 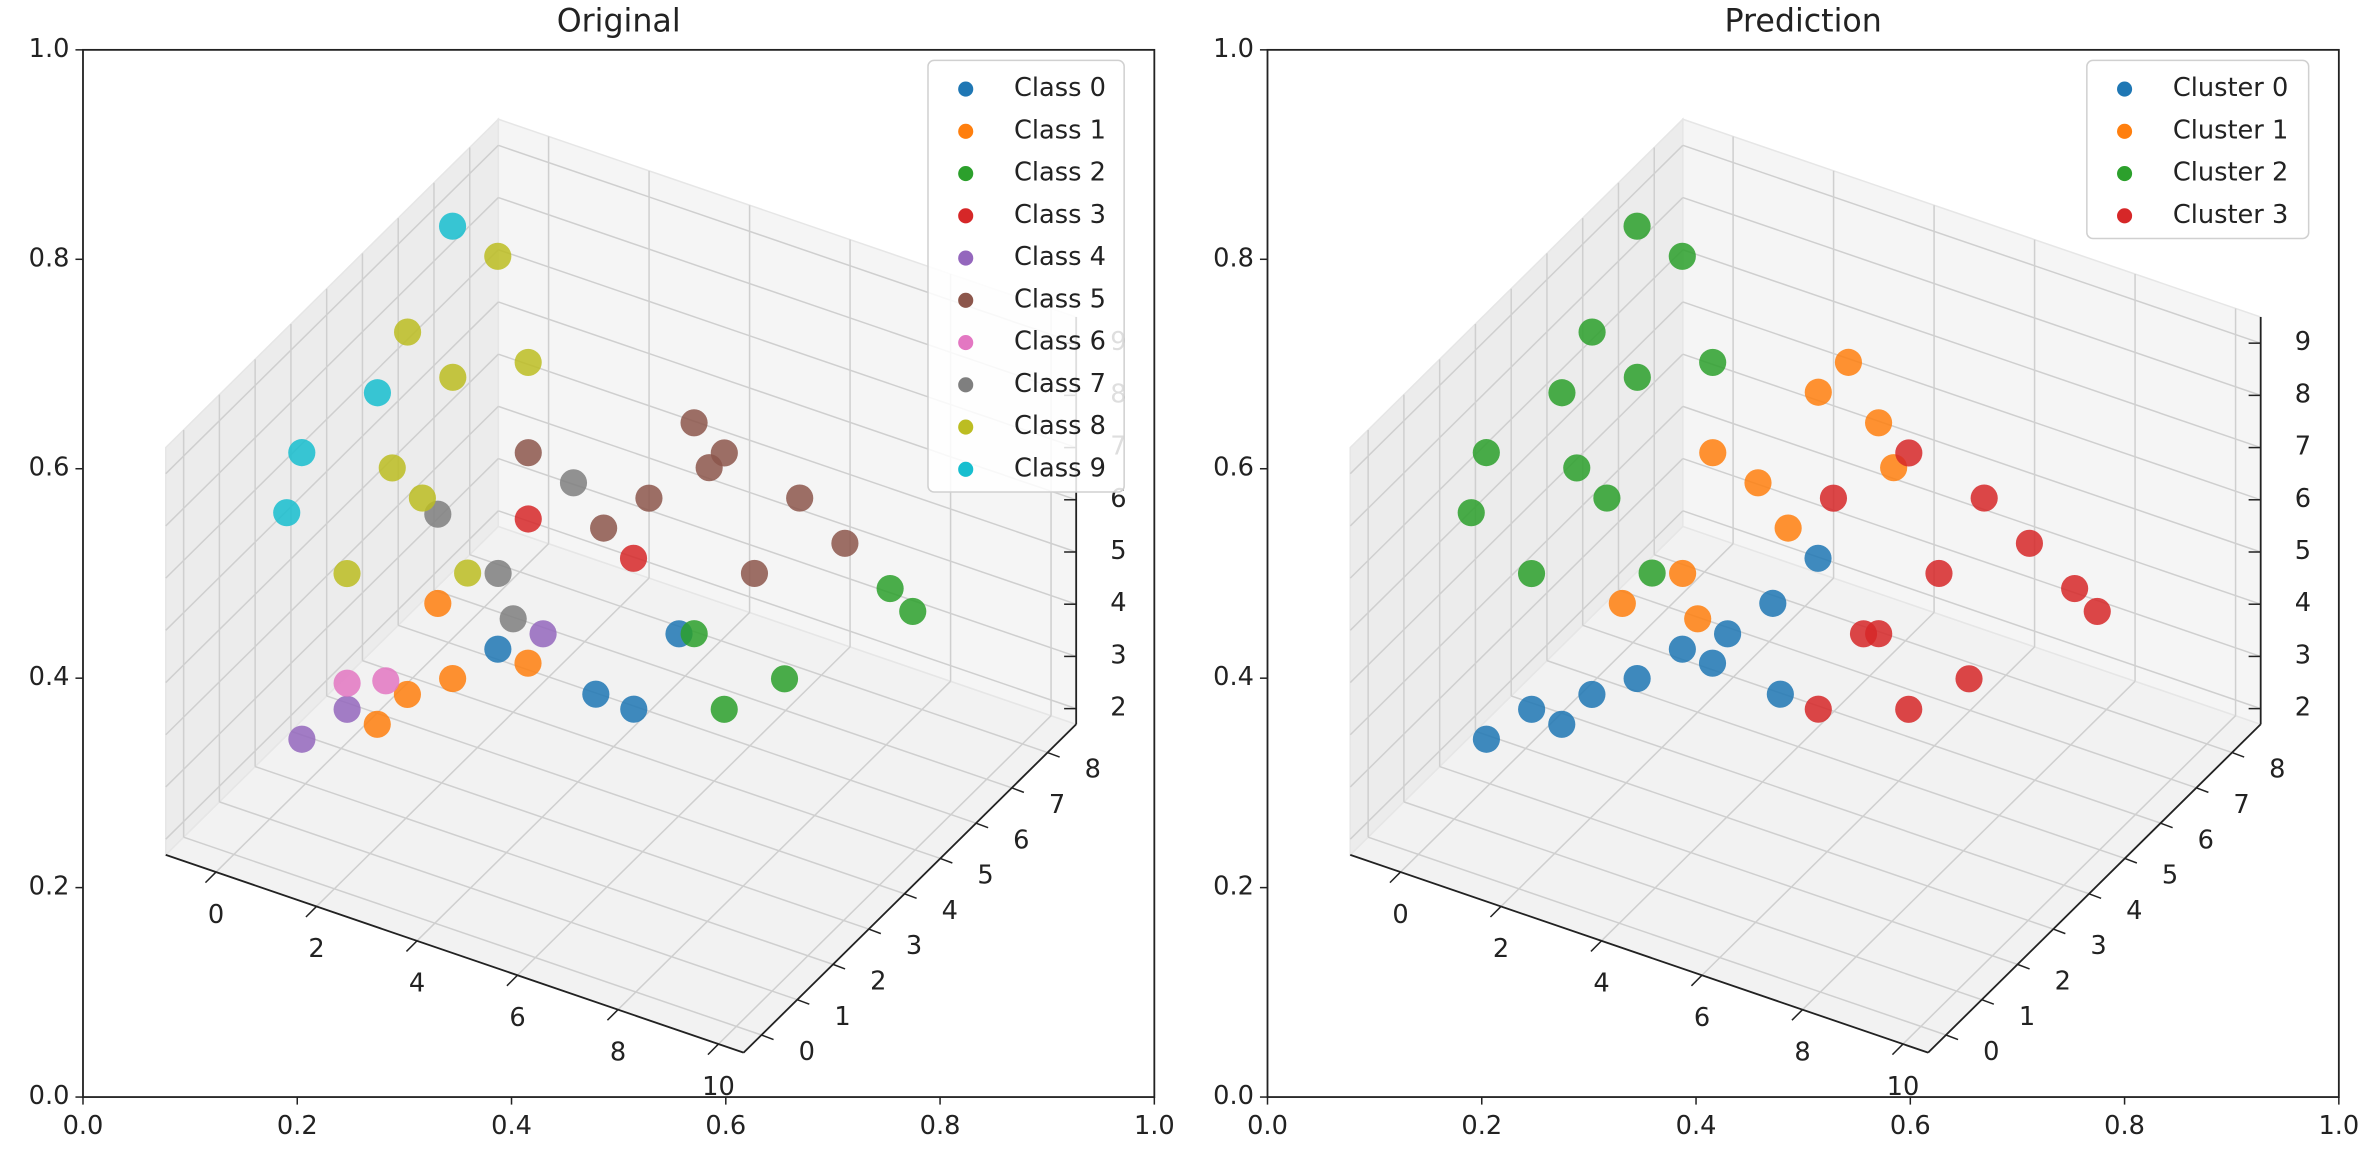 What do you see at coordinates (2303, 342) in the screenshot?
I see `z3d-tick-label: 9` at bounding box center [2303, 342].